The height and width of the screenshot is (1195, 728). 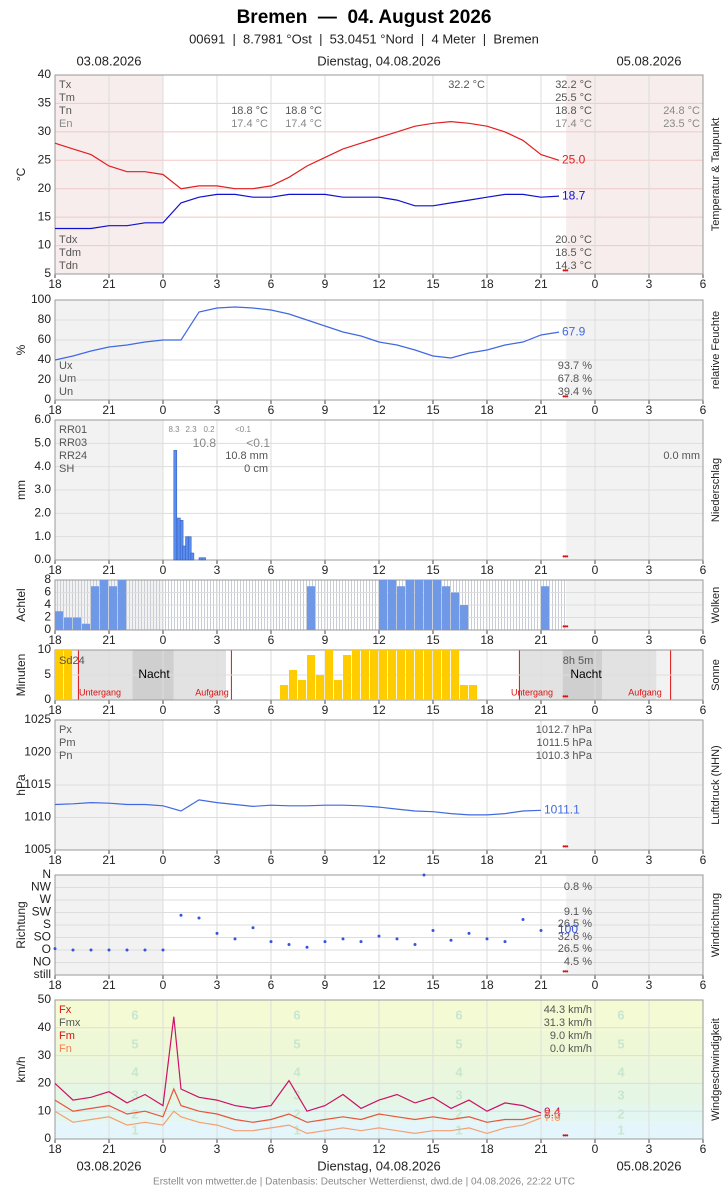 I want to click on beaufort-label: 6, so click(x=134, y=1014).